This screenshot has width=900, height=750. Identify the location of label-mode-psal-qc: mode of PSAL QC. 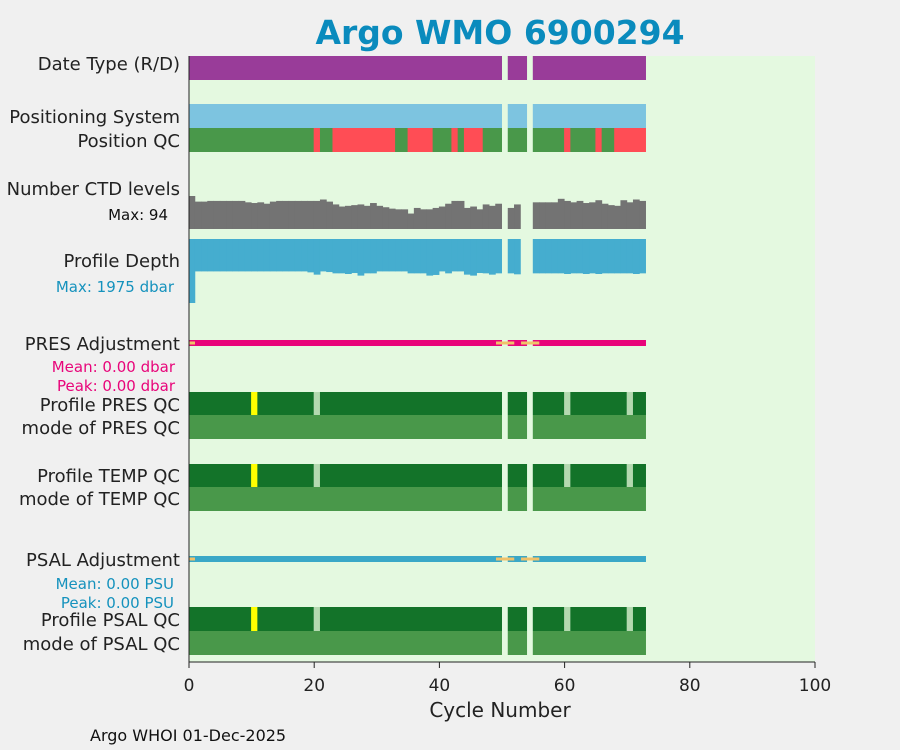
(101, 644).